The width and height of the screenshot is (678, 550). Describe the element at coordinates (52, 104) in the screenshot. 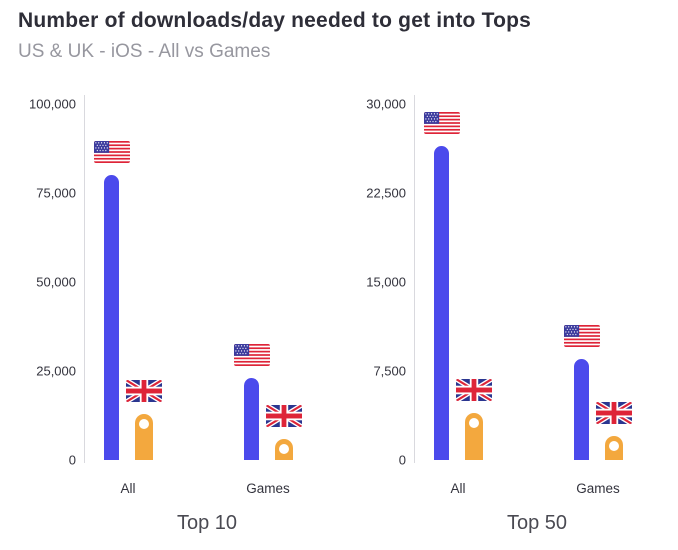

I see `y-axis-tick-label: 100,000` at that location.